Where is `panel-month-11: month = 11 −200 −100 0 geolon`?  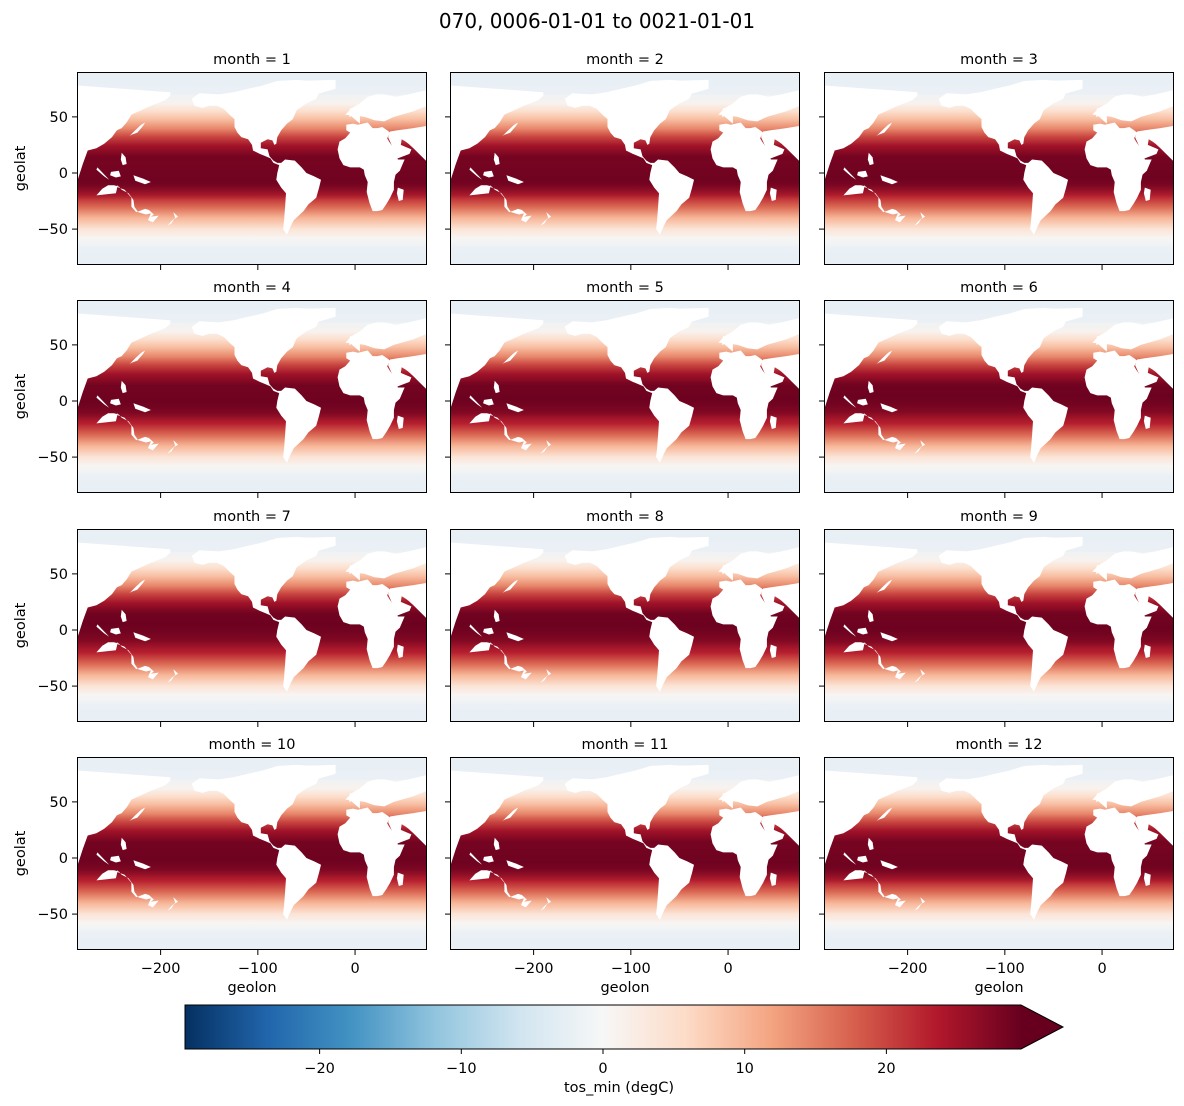 panel-month-11: month = 11 −200 −100 0 geolon is located at coordinates (622, 866).